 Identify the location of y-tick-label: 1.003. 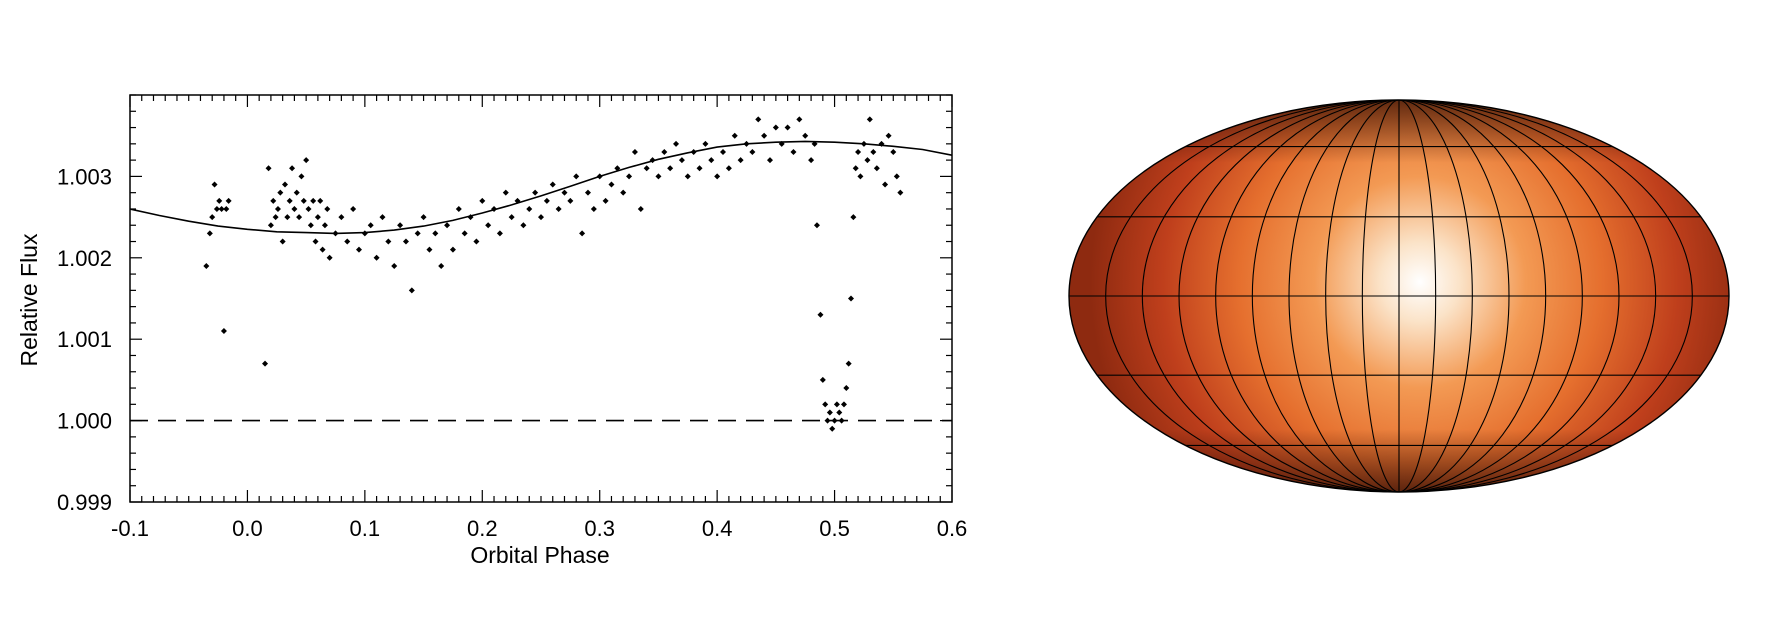
(84, 176).